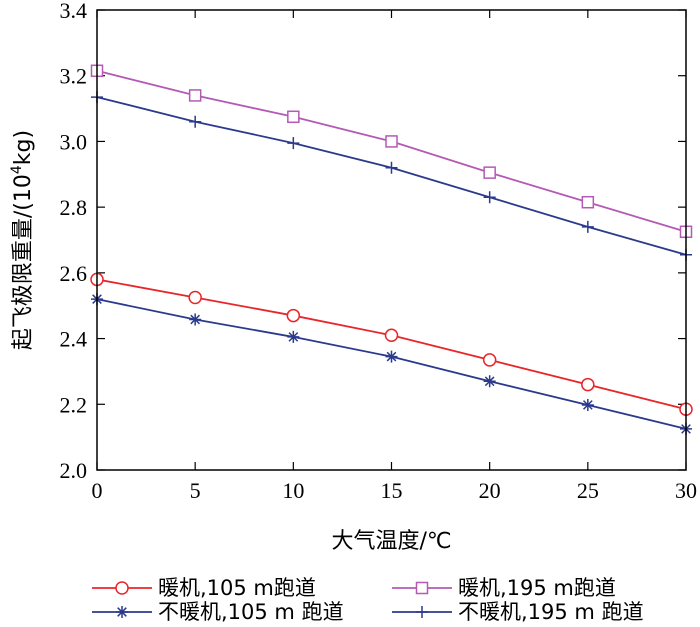 Image resolution: width=700 pixels, height=627 pixels. I want to click on legend-item: 暖机,195 m跑道, so click(504, 588).